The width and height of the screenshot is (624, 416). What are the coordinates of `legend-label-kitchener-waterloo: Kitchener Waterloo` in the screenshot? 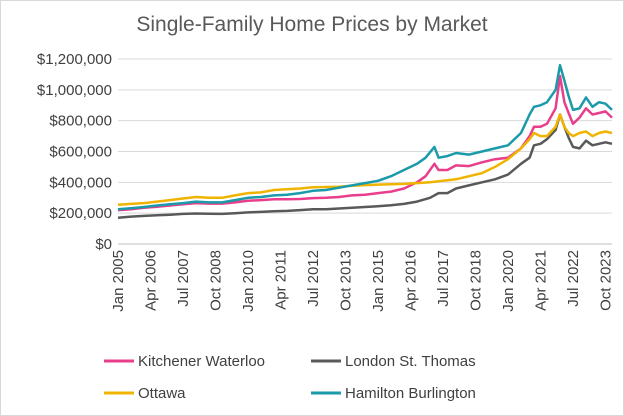 It's located at (201, 361).